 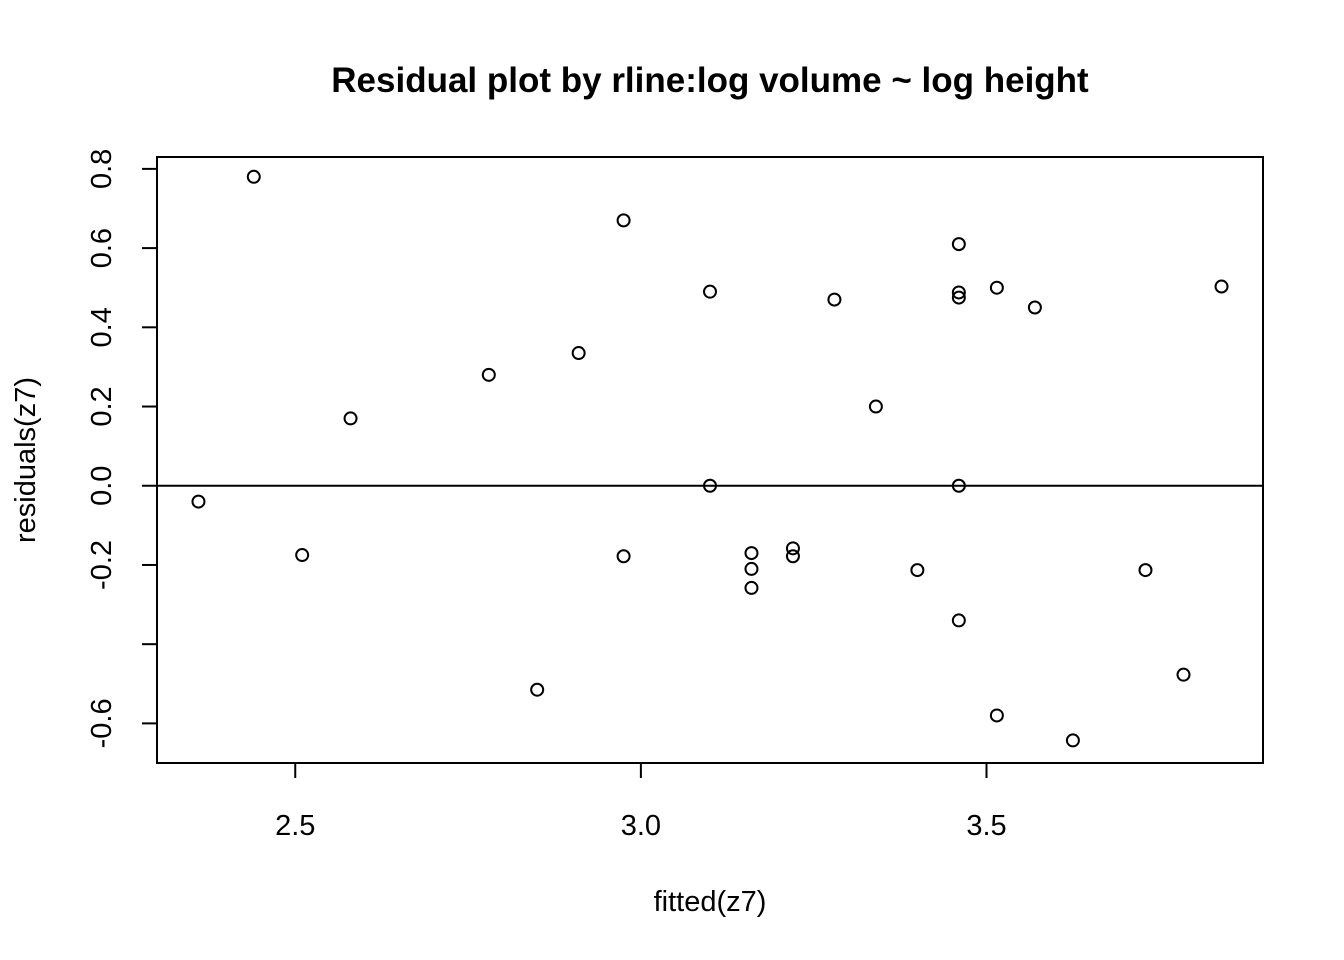 What do you see at coordinates (986, 826) in the screenshot?
I see `x-tick-label: 3.5` at bounding box center [986, 826].